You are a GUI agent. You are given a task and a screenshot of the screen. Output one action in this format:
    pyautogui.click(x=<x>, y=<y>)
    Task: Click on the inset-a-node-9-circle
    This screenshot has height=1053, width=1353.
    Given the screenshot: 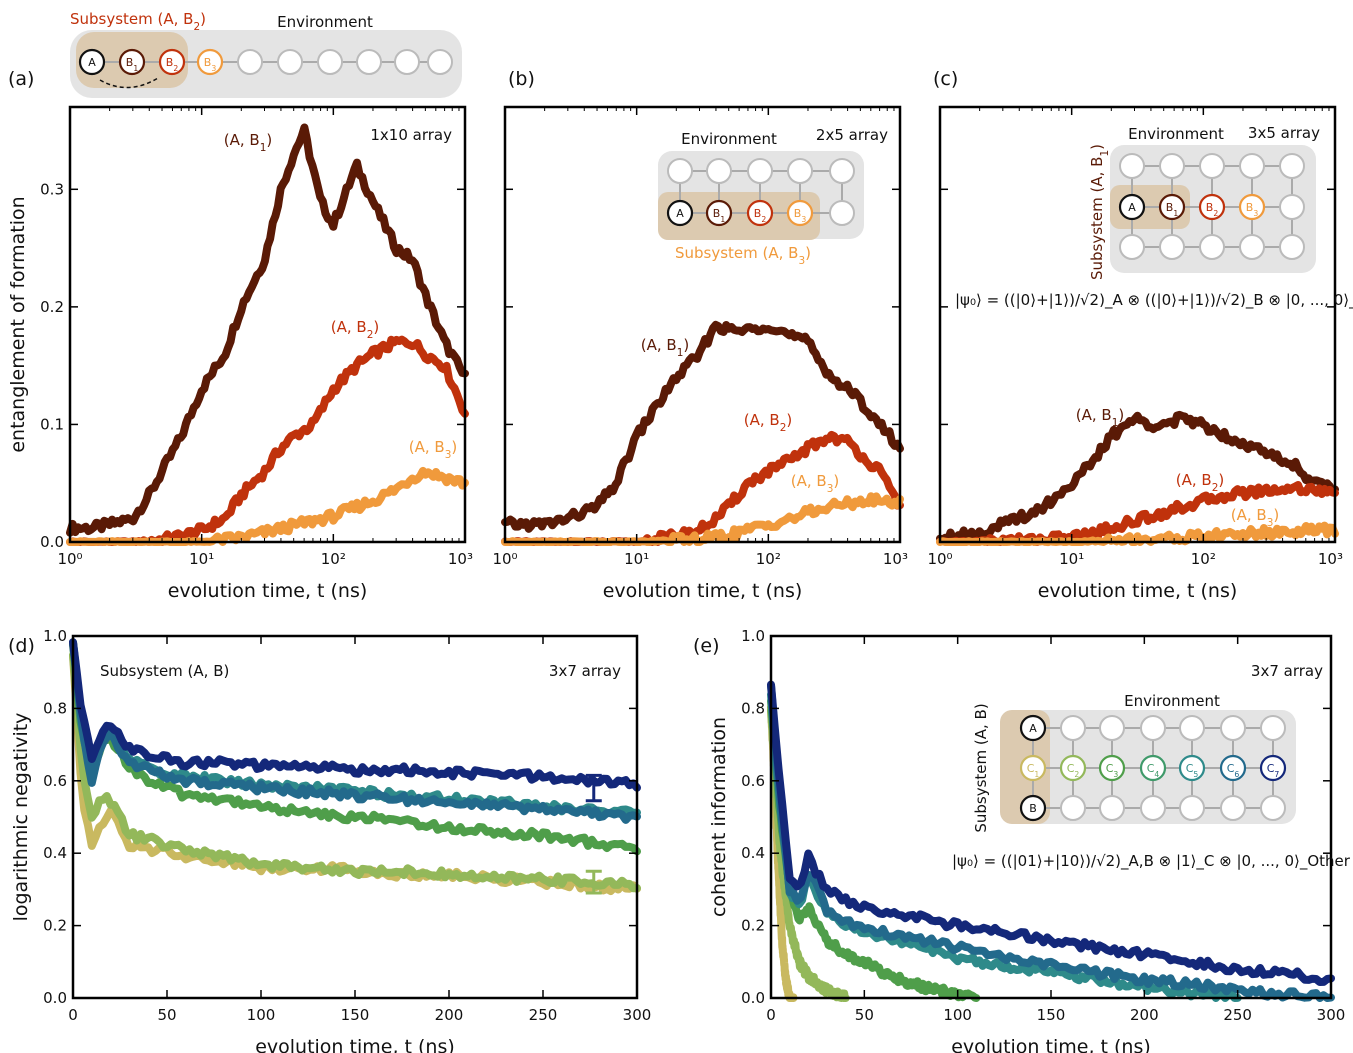 What is the action you would take?
    pyautogui.click(x=440, y=62)
    